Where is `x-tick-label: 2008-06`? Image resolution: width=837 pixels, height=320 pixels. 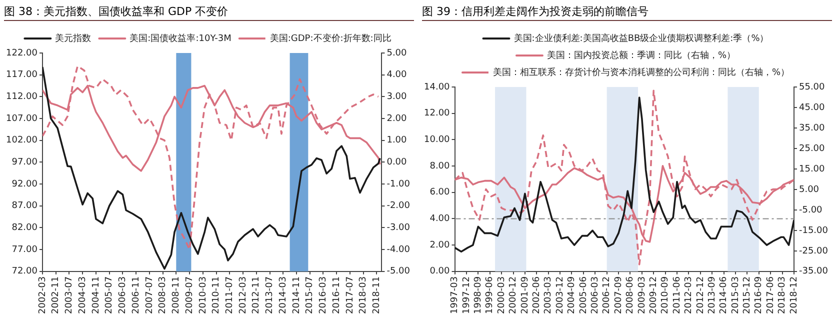 x-tick-label: 2008-06 is located at coordinates (631, 295).